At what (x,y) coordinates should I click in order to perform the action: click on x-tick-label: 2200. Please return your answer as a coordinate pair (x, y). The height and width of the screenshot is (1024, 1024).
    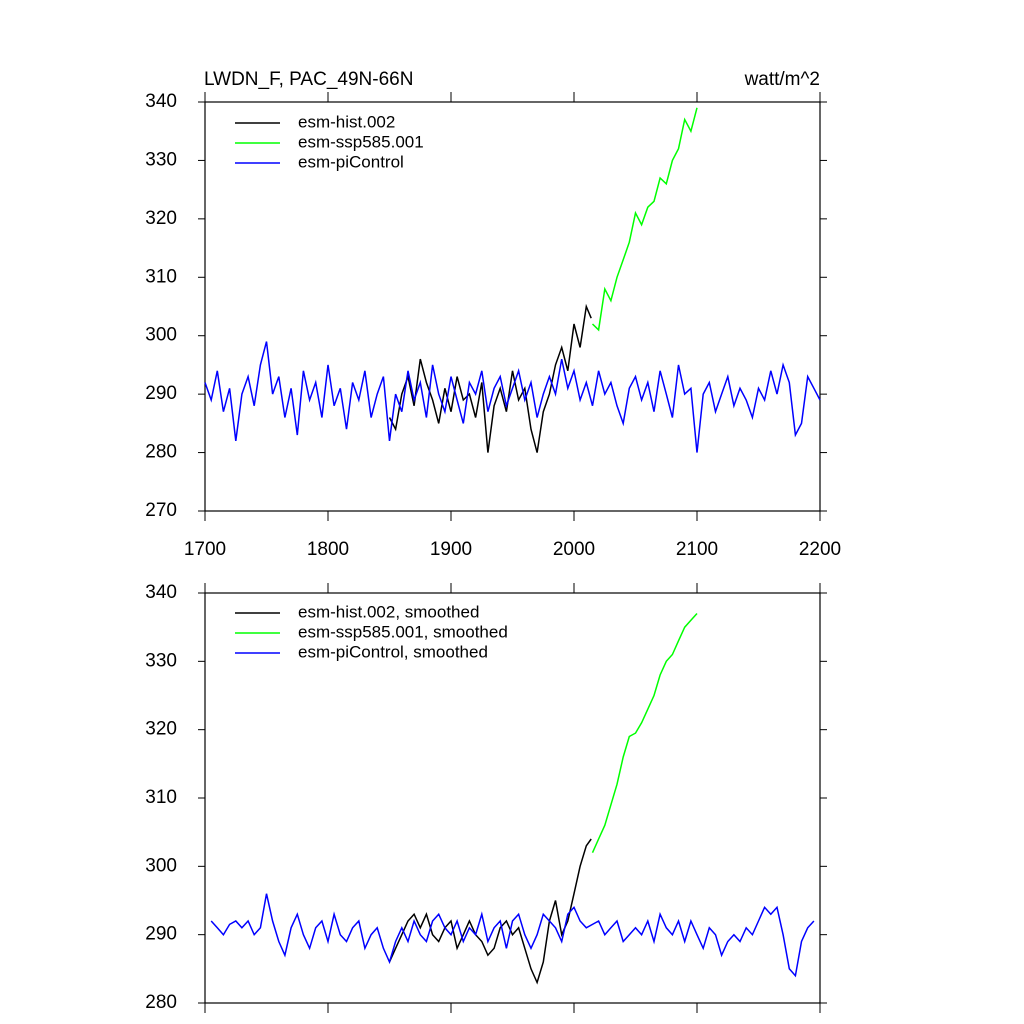
    Looking at the image, I should click on (820, 549).